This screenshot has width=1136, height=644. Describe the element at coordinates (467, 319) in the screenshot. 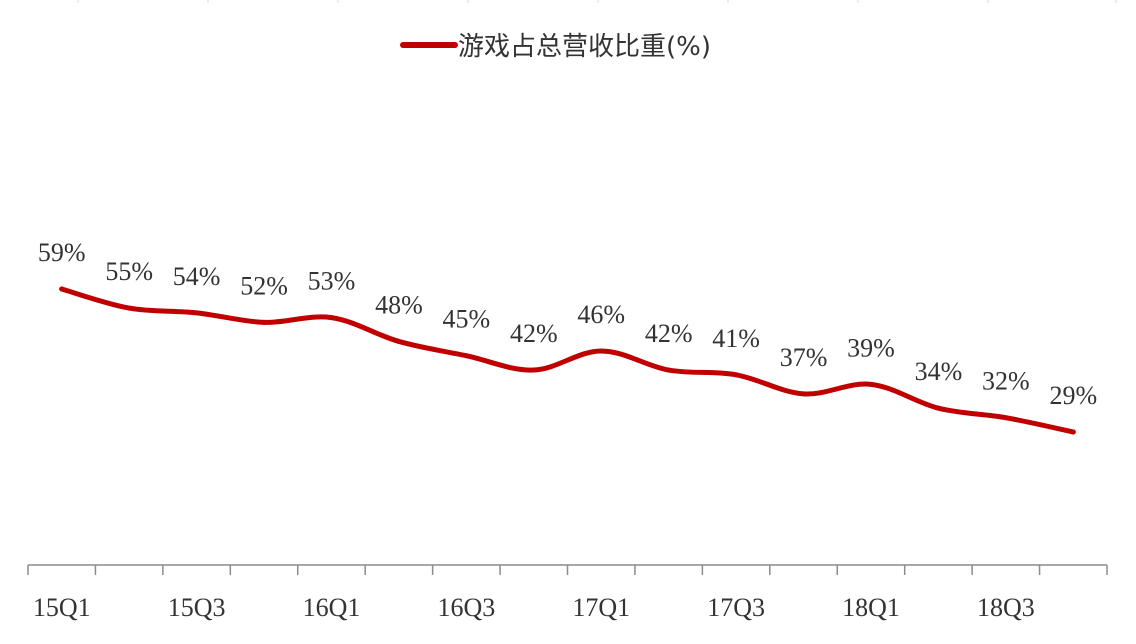

I see `data-label-16Q3: 45%` at that location.